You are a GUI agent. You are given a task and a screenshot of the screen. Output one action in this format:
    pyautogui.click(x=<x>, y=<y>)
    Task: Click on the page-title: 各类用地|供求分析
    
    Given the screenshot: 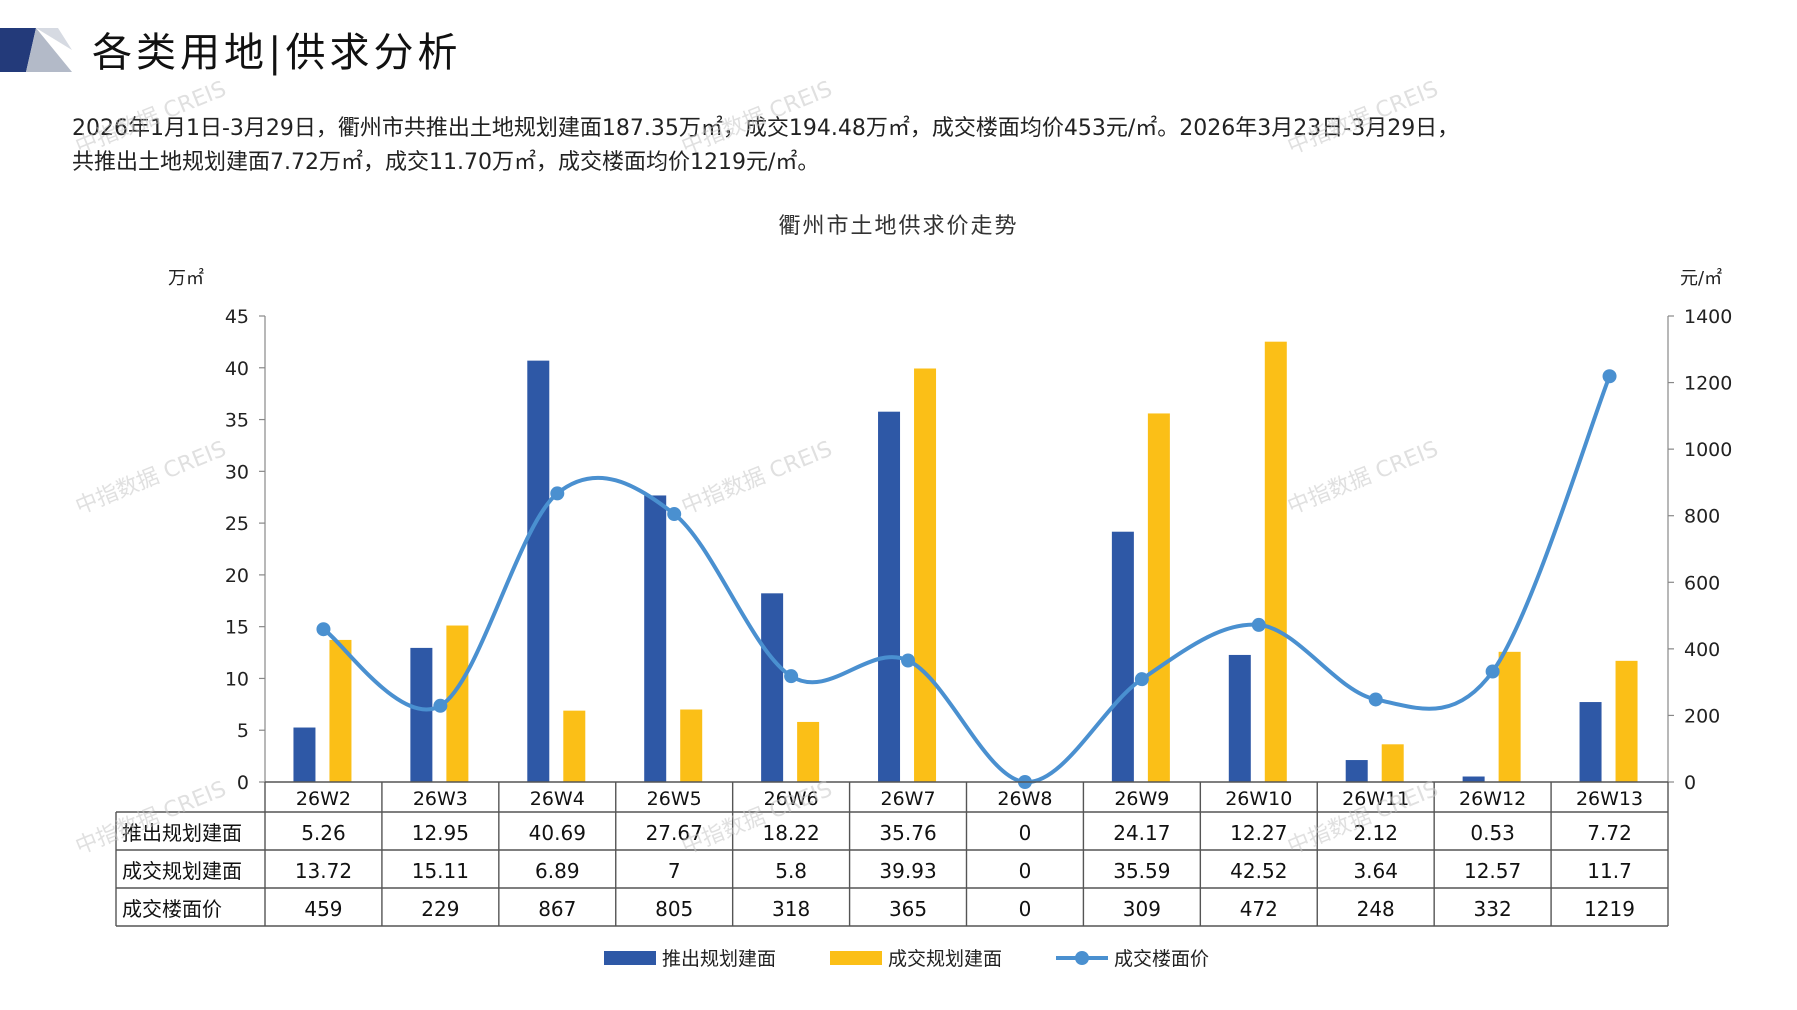 What is the action you would take?
    pyautogui.click(x=277, y=53)
    